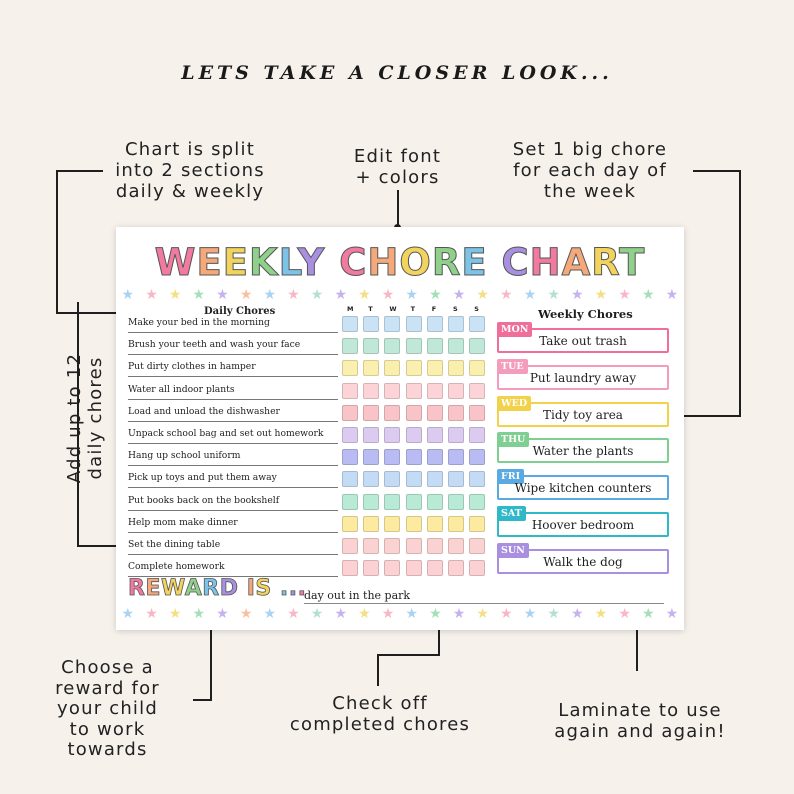 This screenshot has width=794, height=794. I want to click on daily-chore-item: Brush your teeth and wash your face, so click(233, 347).